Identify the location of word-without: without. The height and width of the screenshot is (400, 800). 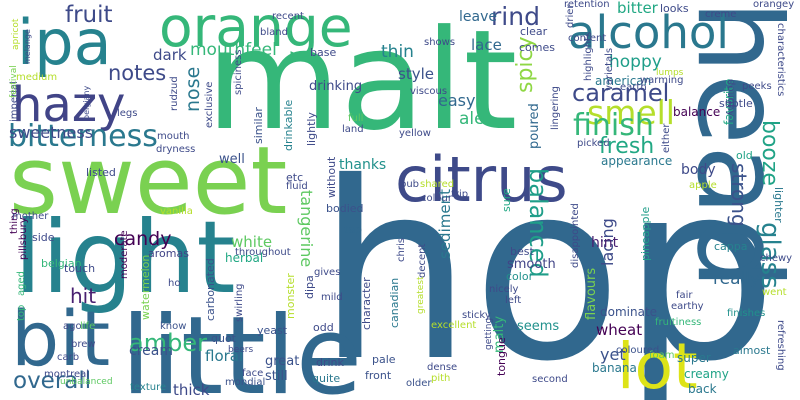
(331, 177).